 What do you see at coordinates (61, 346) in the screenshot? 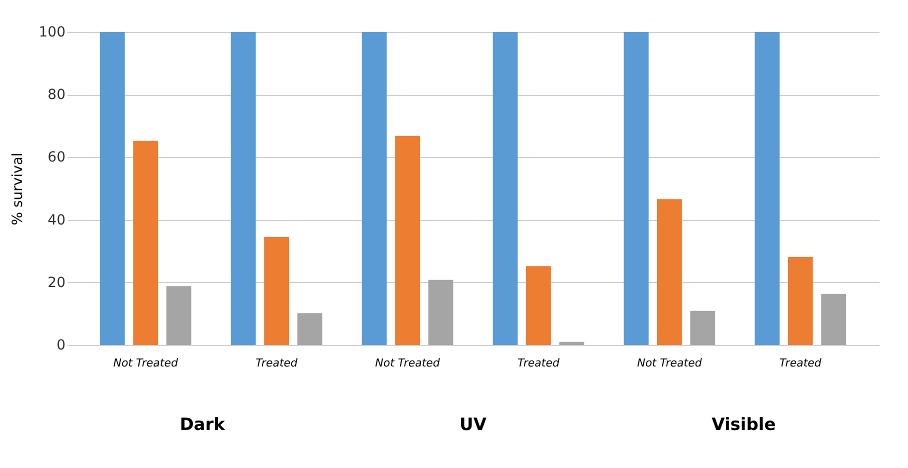
I see `y-tick-label: 0` at bounding box center [61, 346].